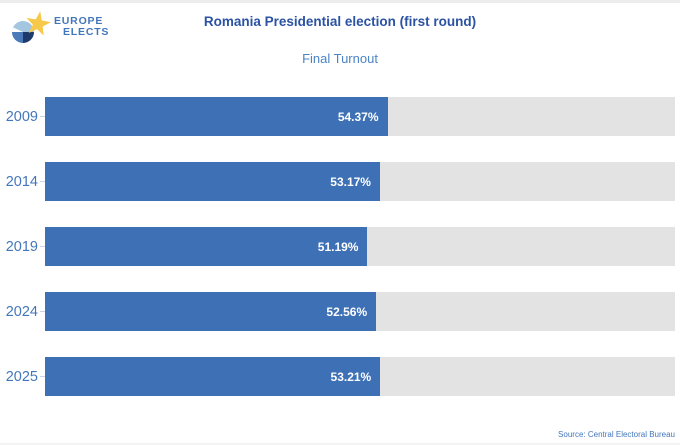 Image resolution: width=680 pixels, height=445 pixels. What do you see at coordinates (21, 311) in the screenshot?
I see `year-label: 2024` at bounding box center [21, 311].